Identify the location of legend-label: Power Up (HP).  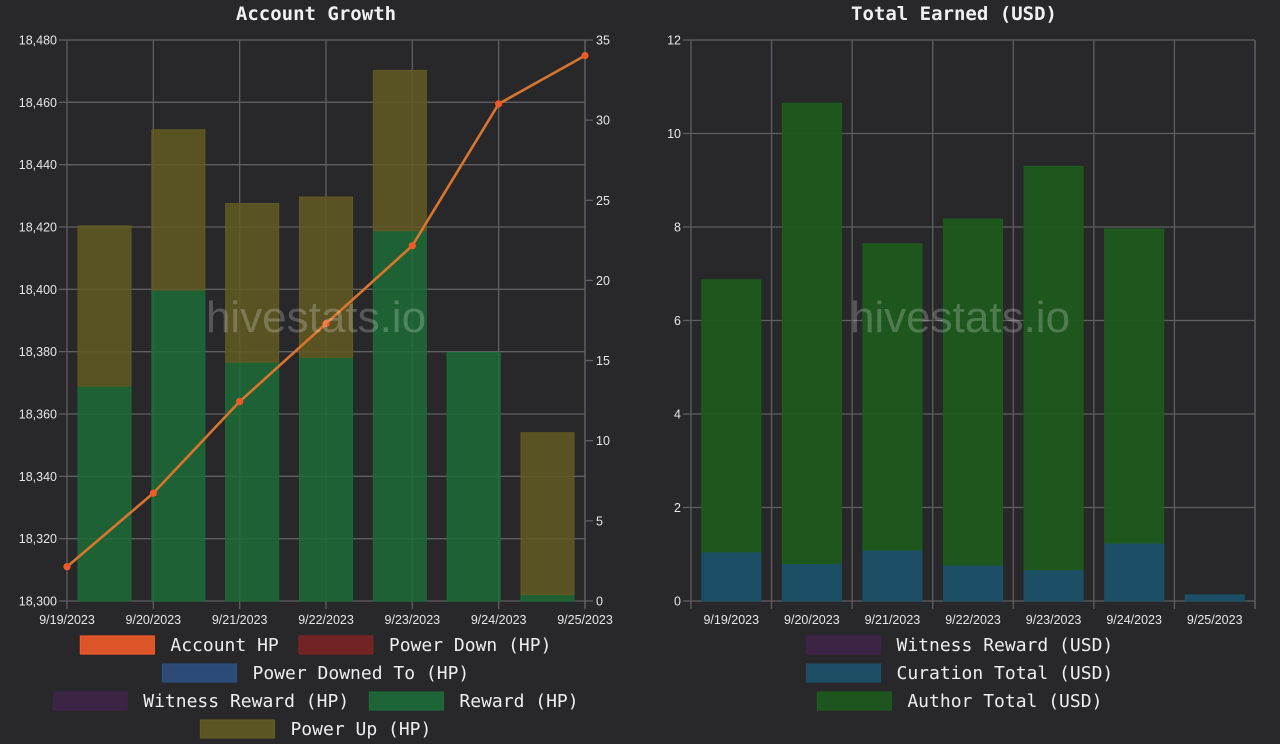
(360, 729).